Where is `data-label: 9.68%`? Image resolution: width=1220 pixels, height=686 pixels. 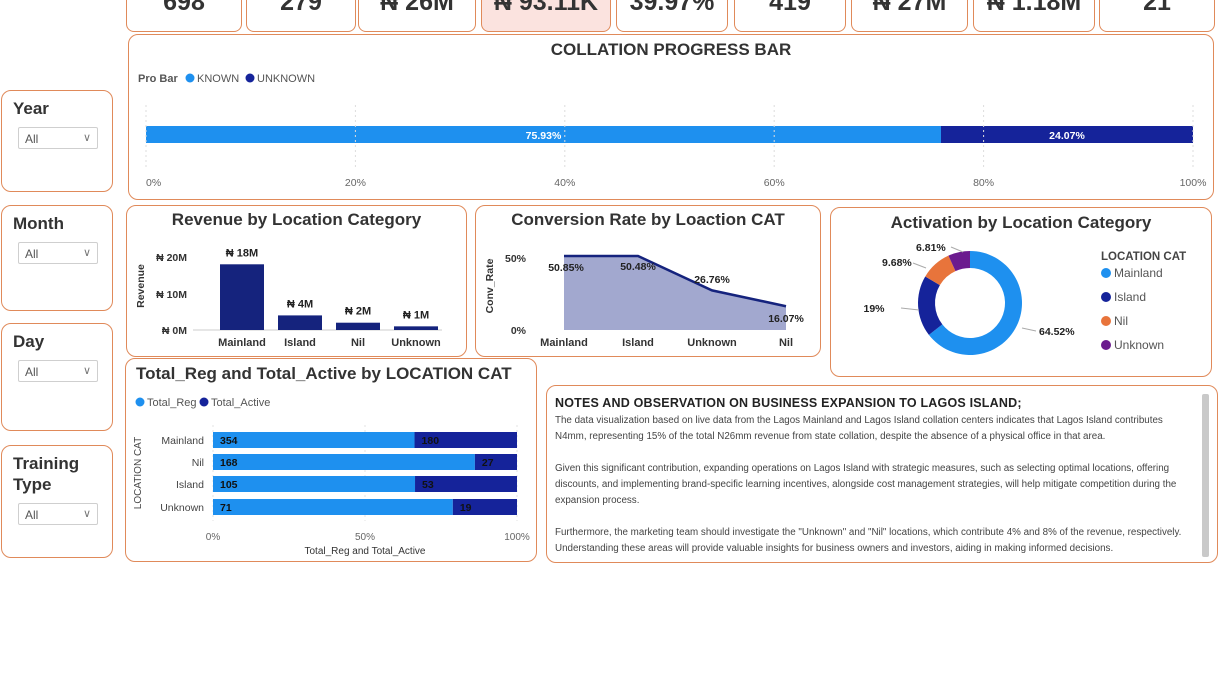 data-label: 9.68% is located at coordinates (897, 263).